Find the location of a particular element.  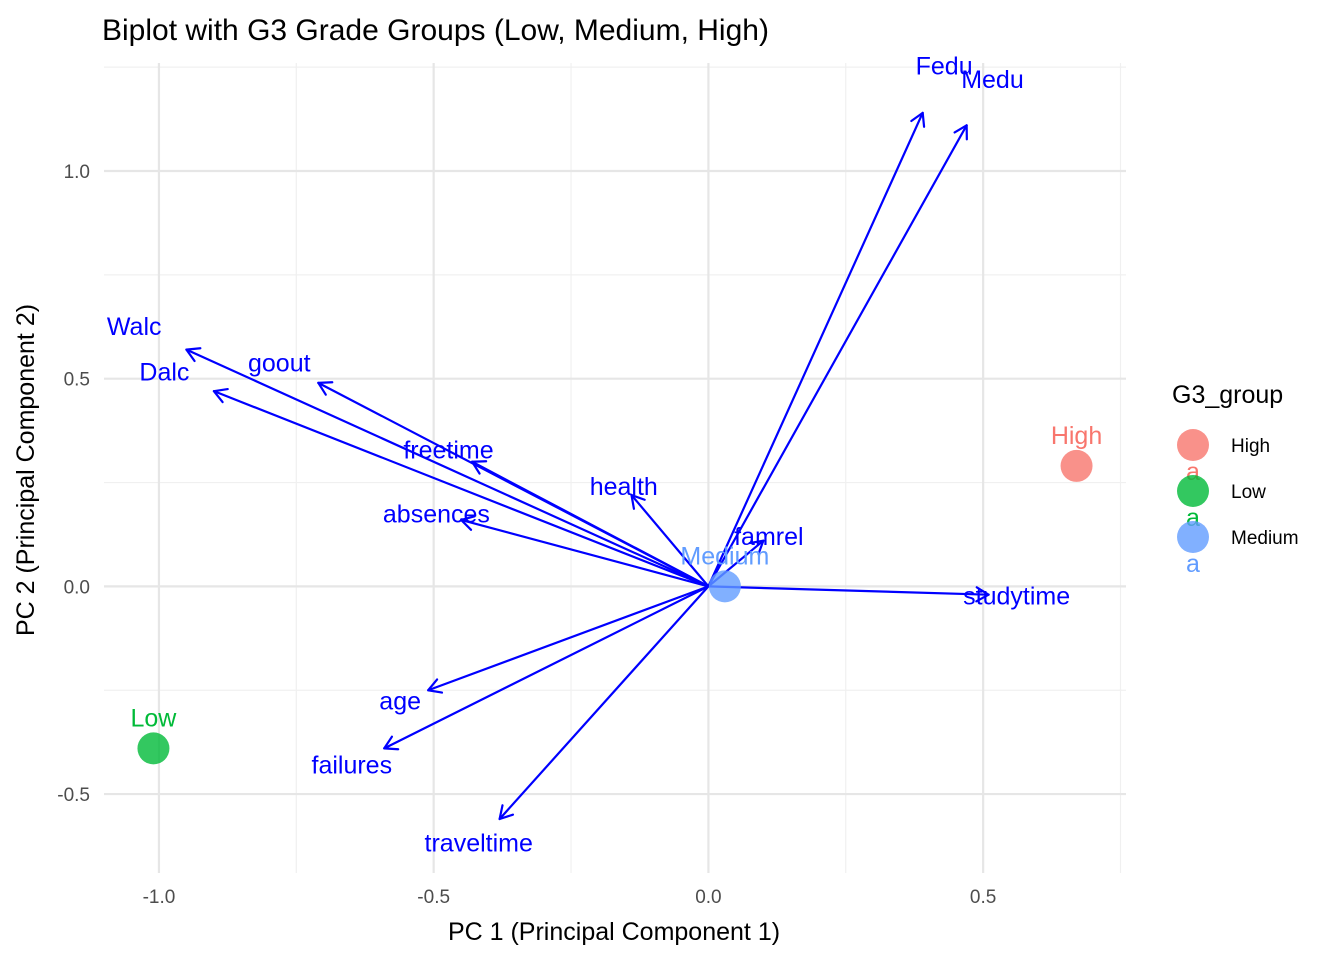

y-tick-label: 0.0 is located at coordinates (77, 587).